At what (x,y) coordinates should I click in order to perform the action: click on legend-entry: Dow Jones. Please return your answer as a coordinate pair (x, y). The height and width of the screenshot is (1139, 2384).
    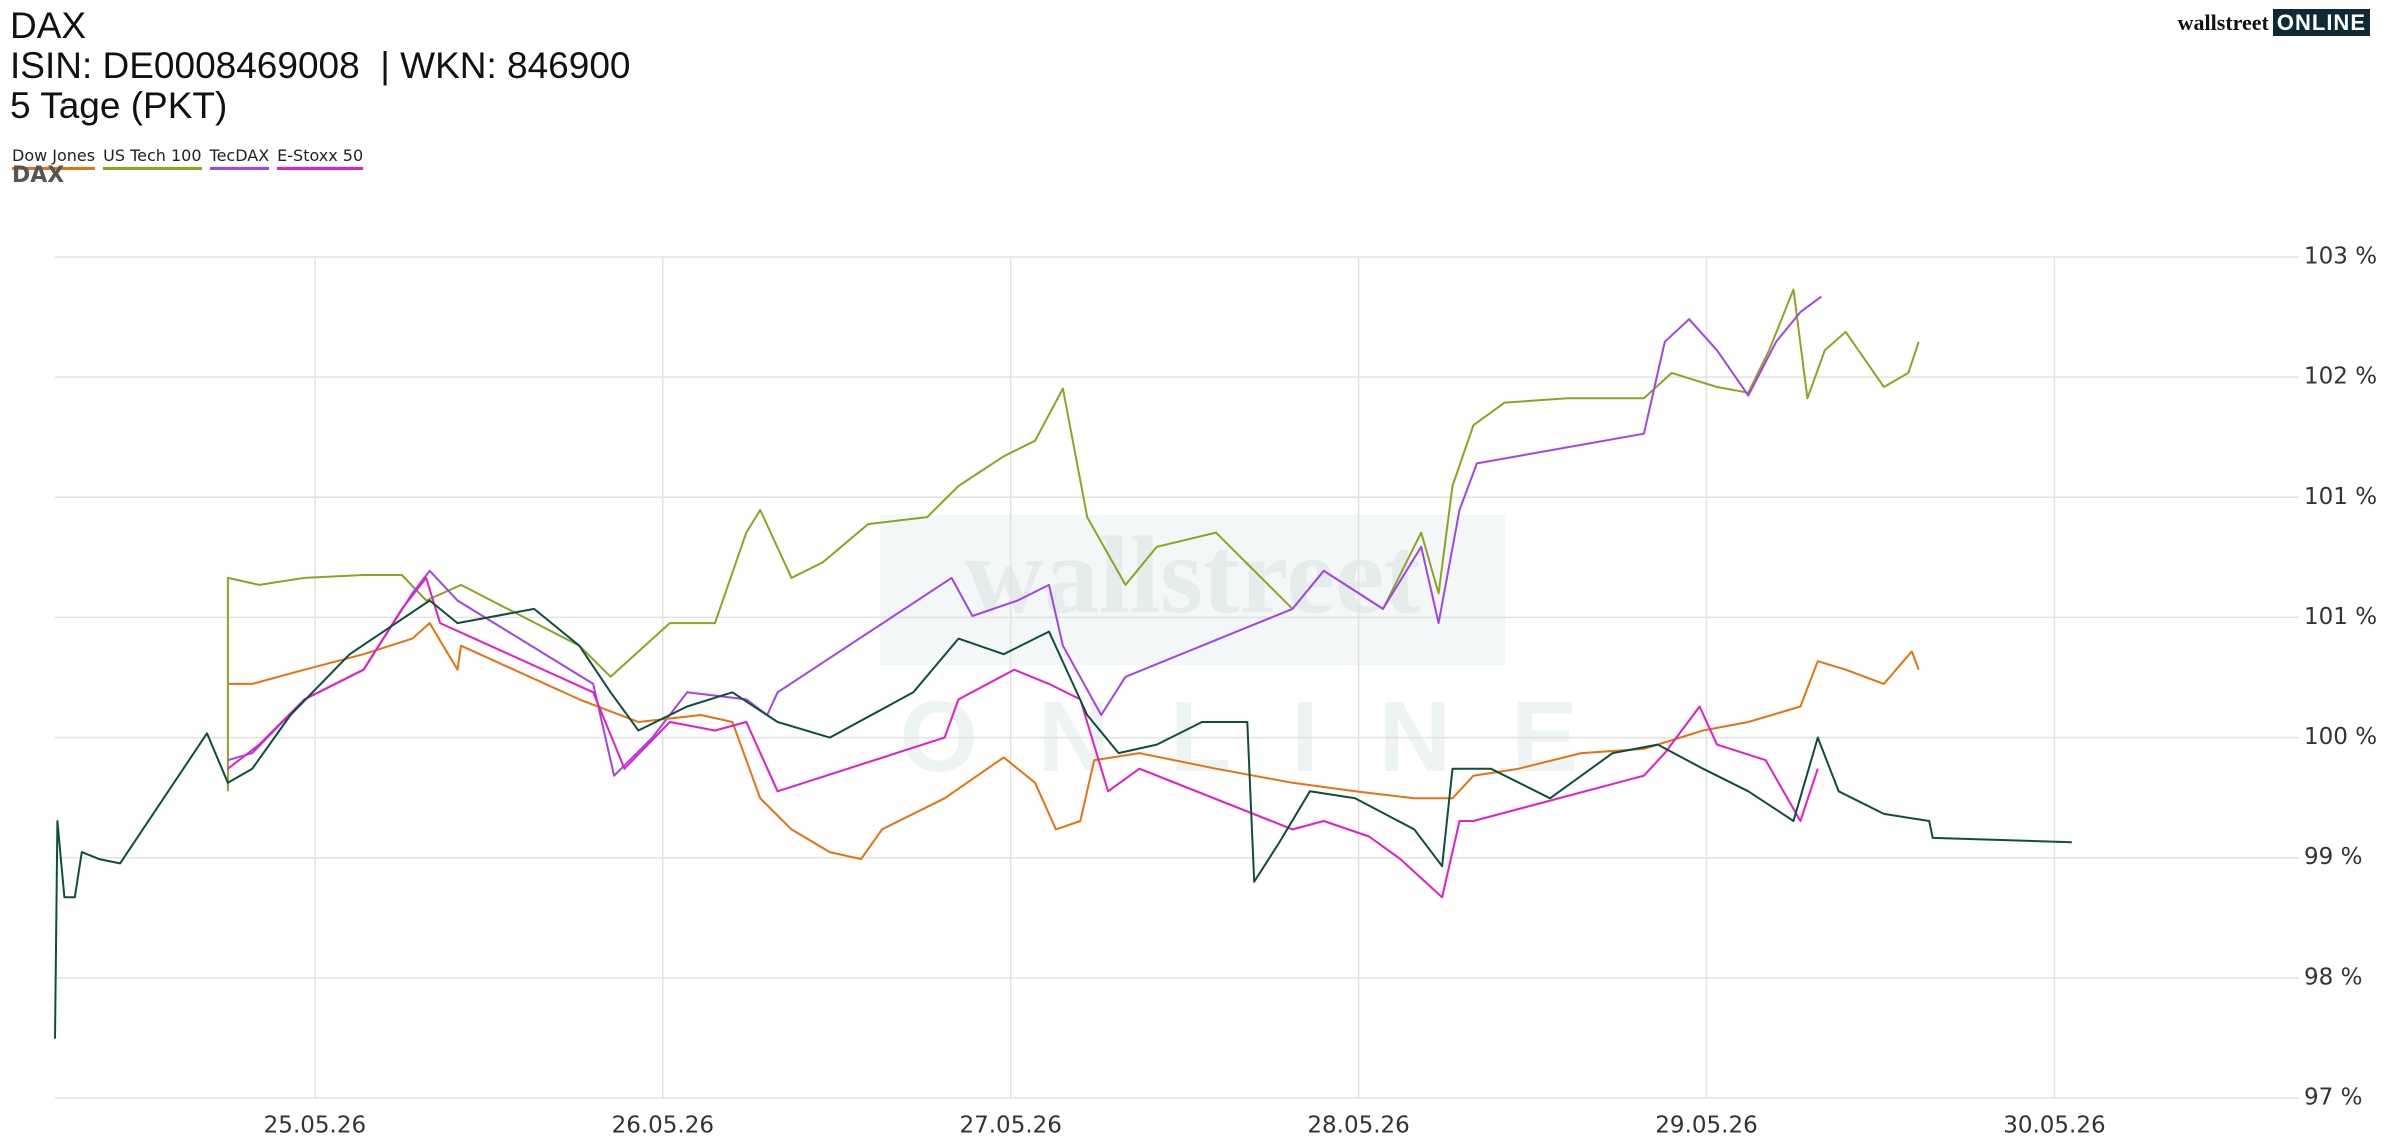
    Looking at the image, I should click on (54, 158).